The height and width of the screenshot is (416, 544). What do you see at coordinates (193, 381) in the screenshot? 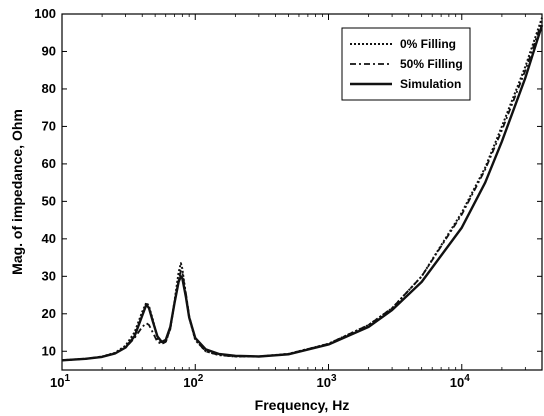
I see `x-tick-label: 10²` at bounding box center [193, 381].